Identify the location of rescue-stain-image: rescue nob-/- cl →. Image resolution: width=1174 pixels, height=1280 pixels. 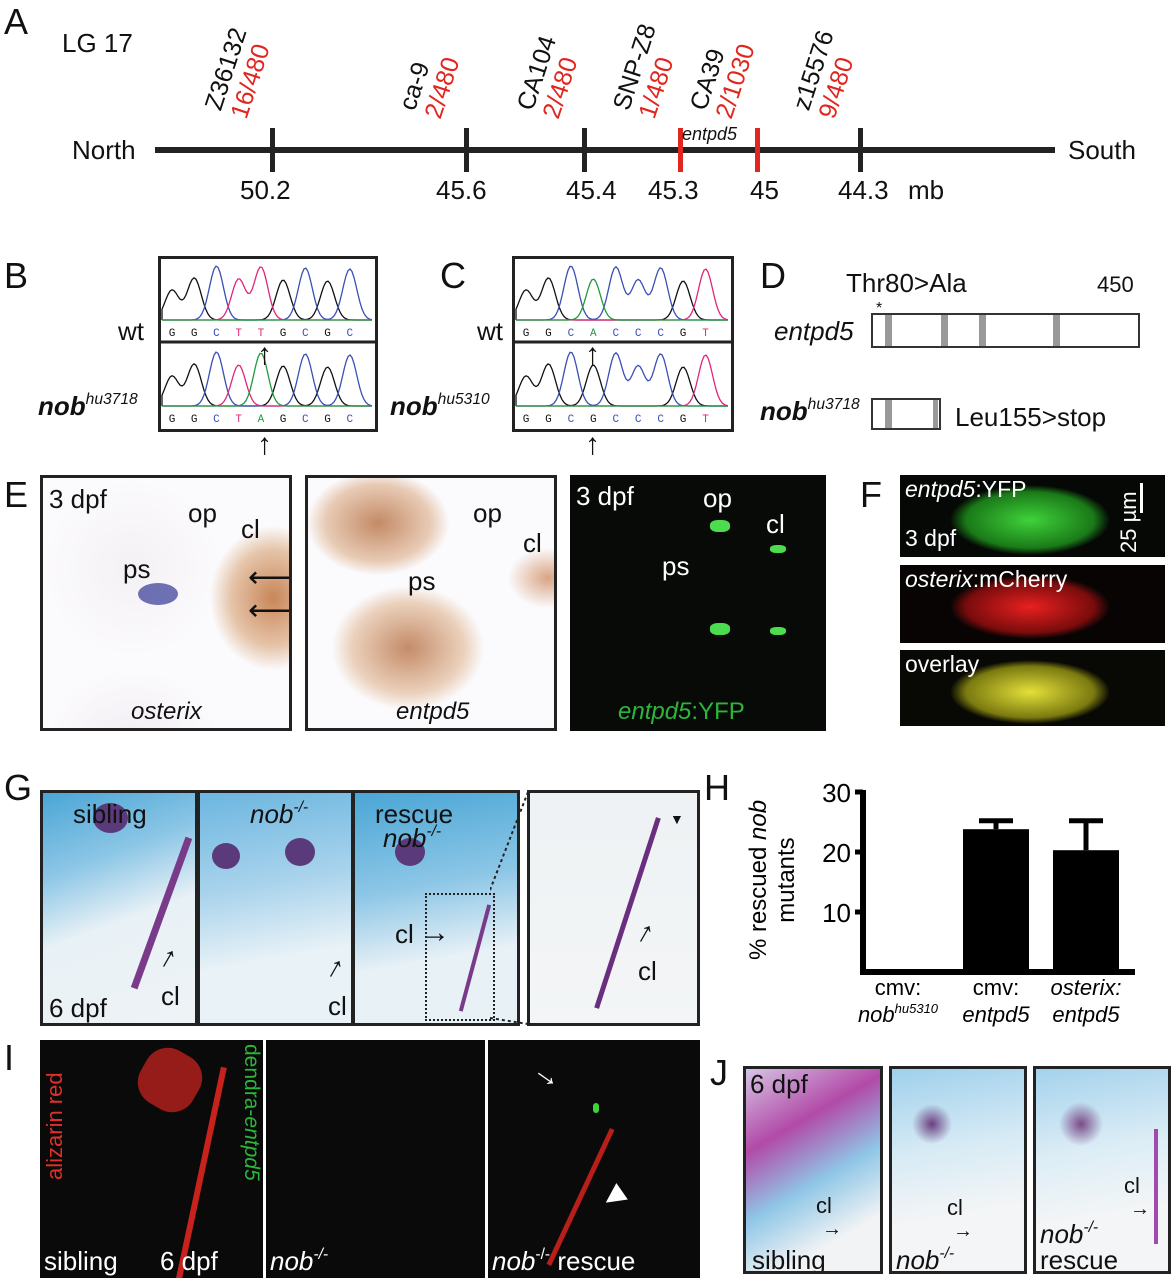
(436, 908).